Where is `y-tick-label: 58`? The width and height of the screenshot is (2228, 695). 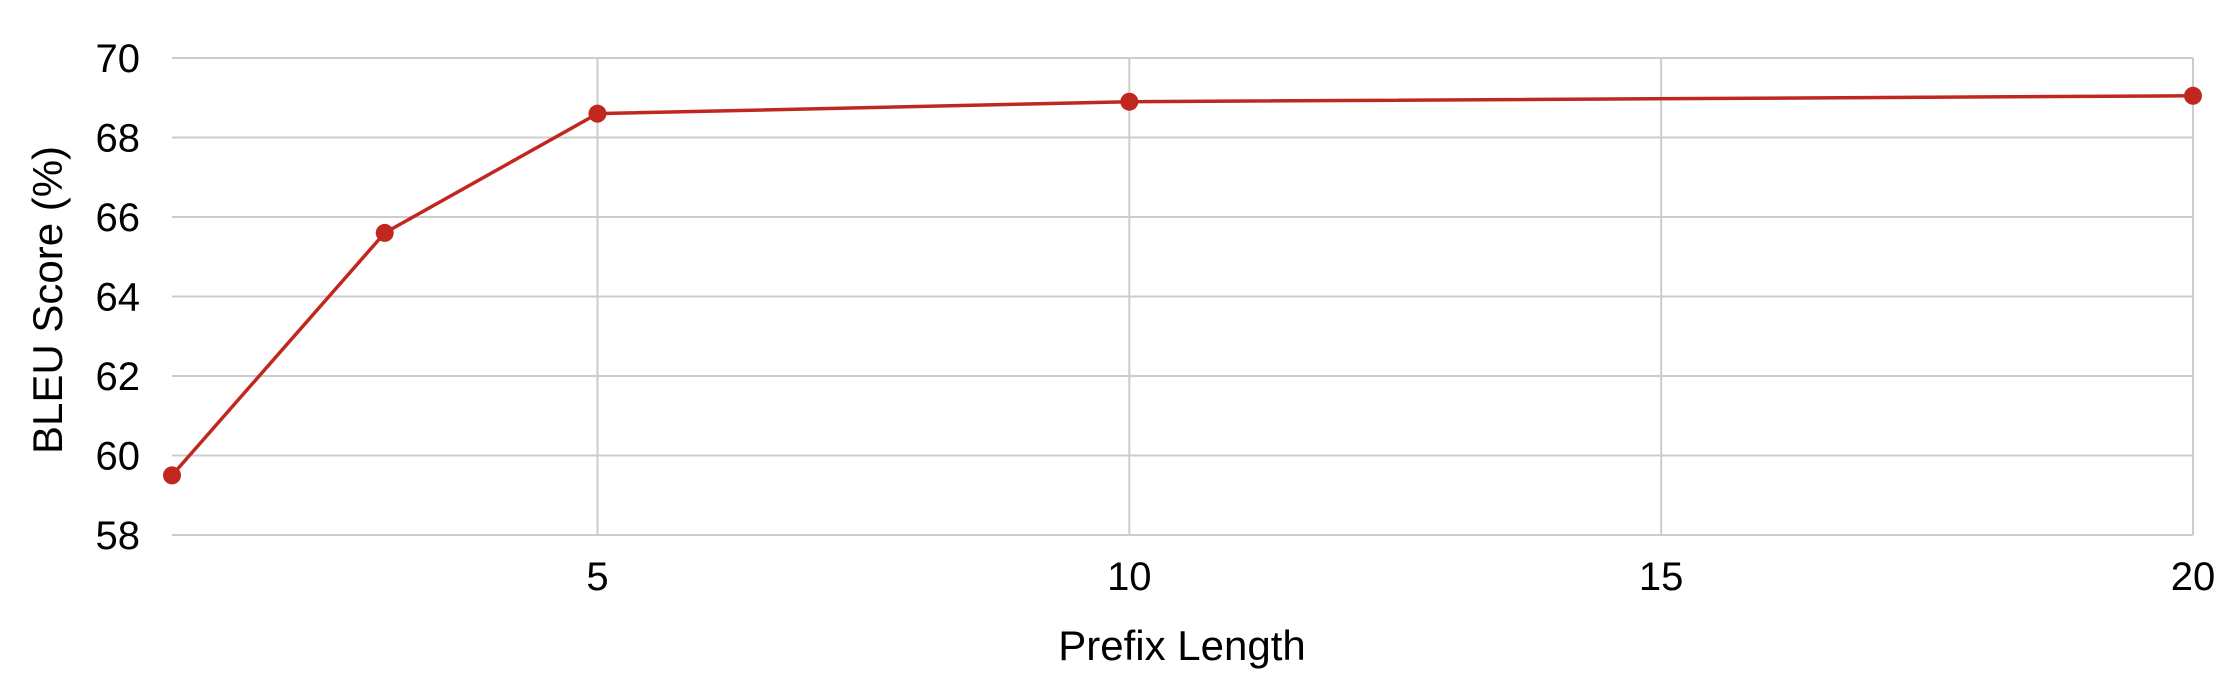 y-tick-label: 58 is located at coordinates (118, 536).